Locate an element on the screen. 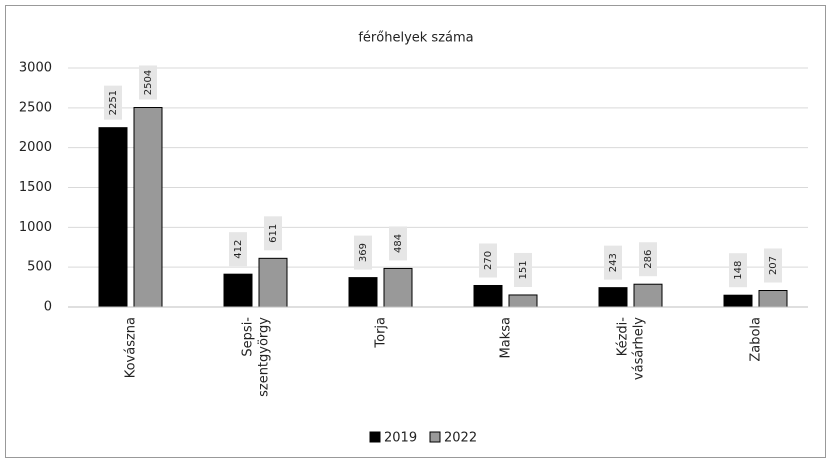  x-tick-label: Torja is located at coordinates (380, 333).